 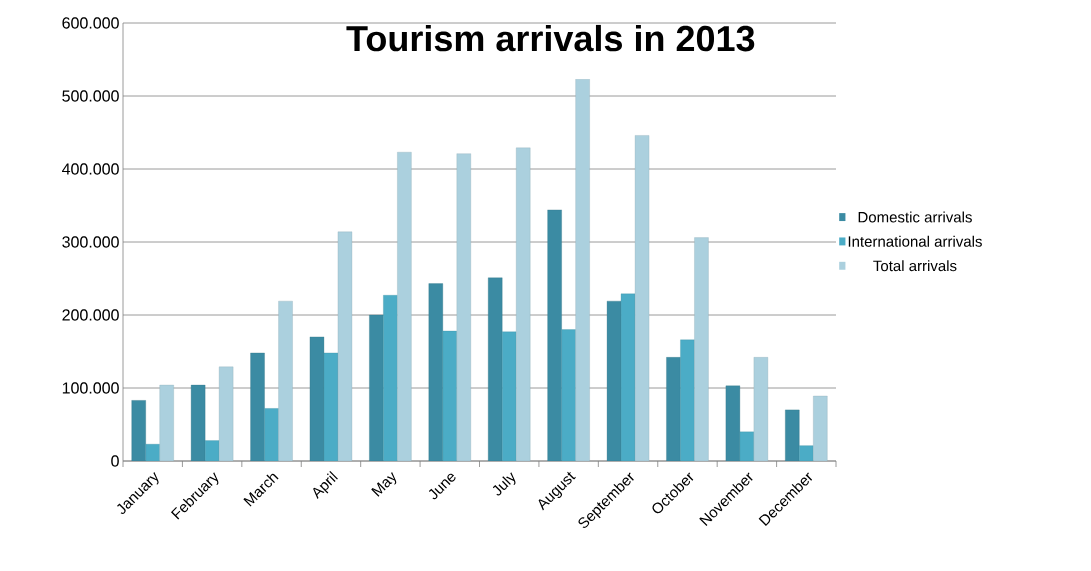 What do you see at coordinates (90, 169) in the screenshot?
I see `y-tick-label: 400.000` at bounding box center [90, 169].